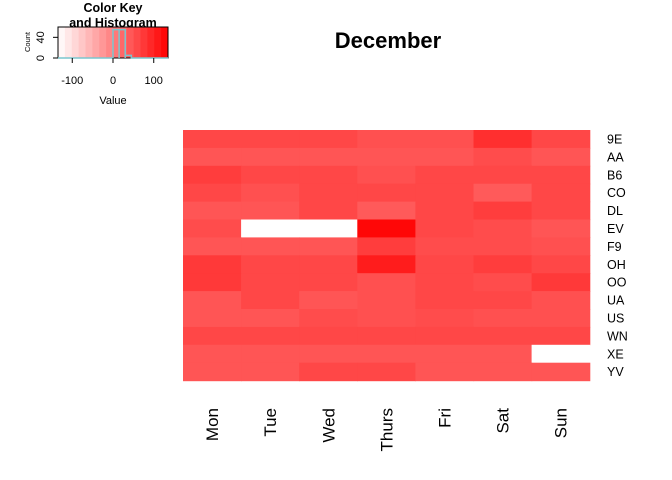  What do you see at coordinates (41, 58) in the screenshot?
I see `color-key-y-tick-label: 0` at bounding box center [41, 58].